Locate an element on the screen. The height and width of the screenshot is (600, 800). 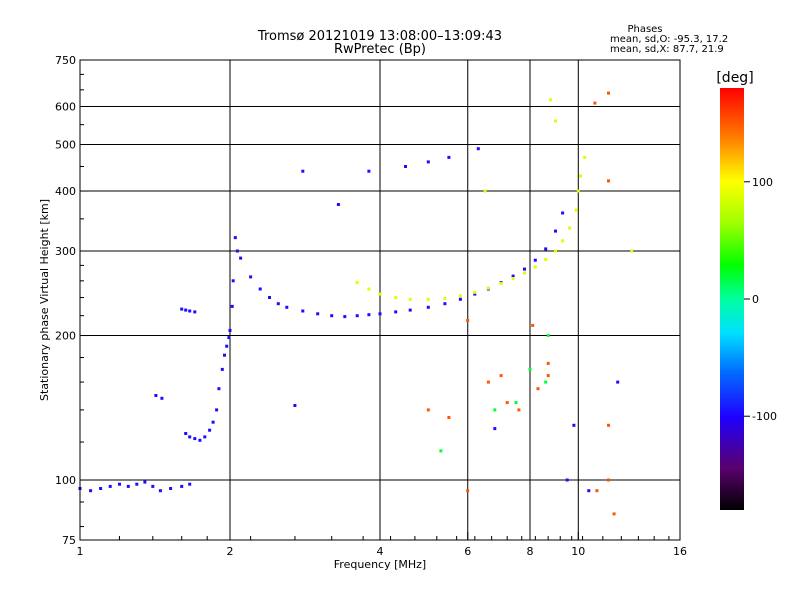
y-tick-label: 600 is located at coordinates (65, 107).